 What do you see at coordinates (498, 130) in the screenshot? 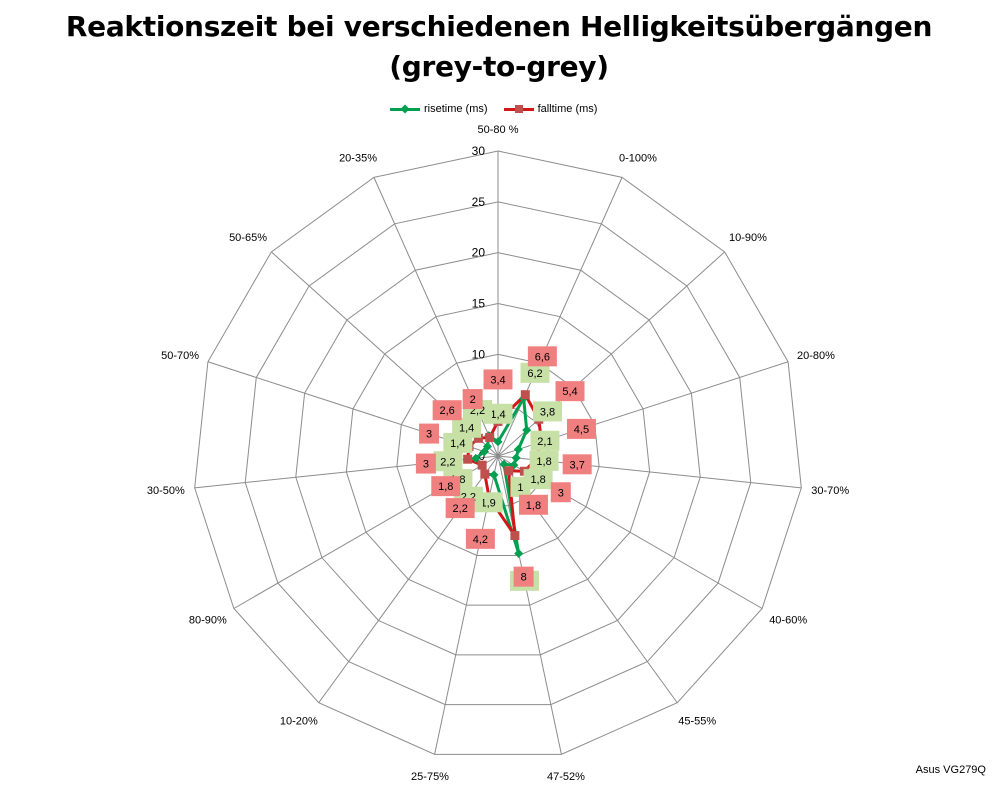
I see `category-label: 50-80 %` at bounding box center [498, 130].